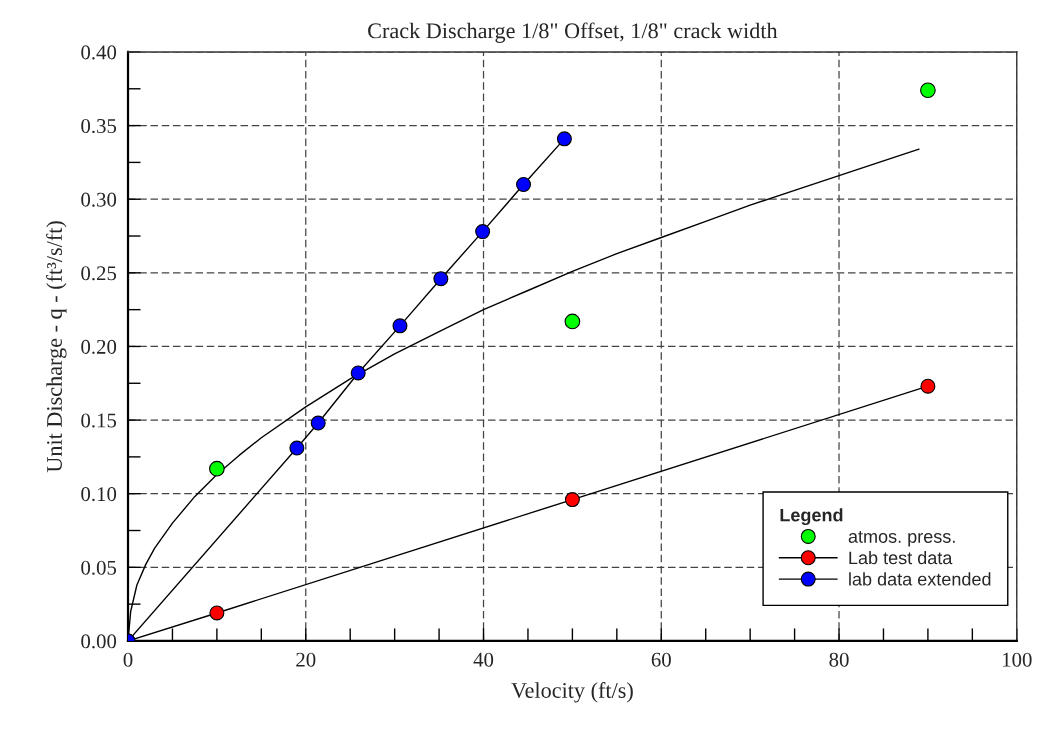 Image resolution: width=1045 pixels, height=730 pixels. What do you see at coordinates (99, 273) in the screenshot?
I see `y-tick-label: 0.25` at bounding box center [99, 273].